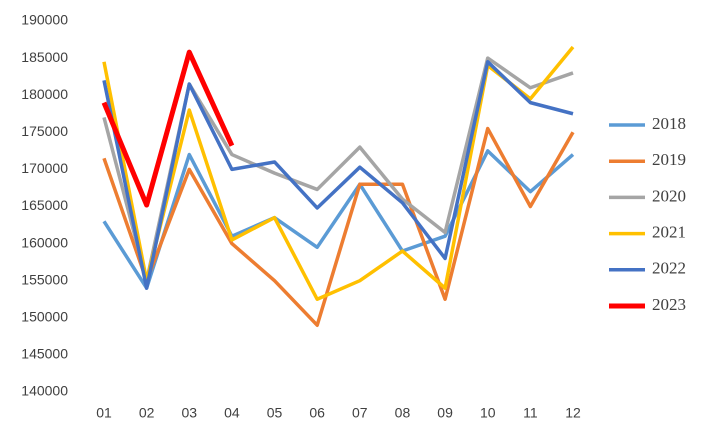 The width and height of the screenshot is (720, 432). What do you see at coordinates (445, 413) in the screenshot?
I see `x-tick-label: 09` at bounding box center [445, 413].